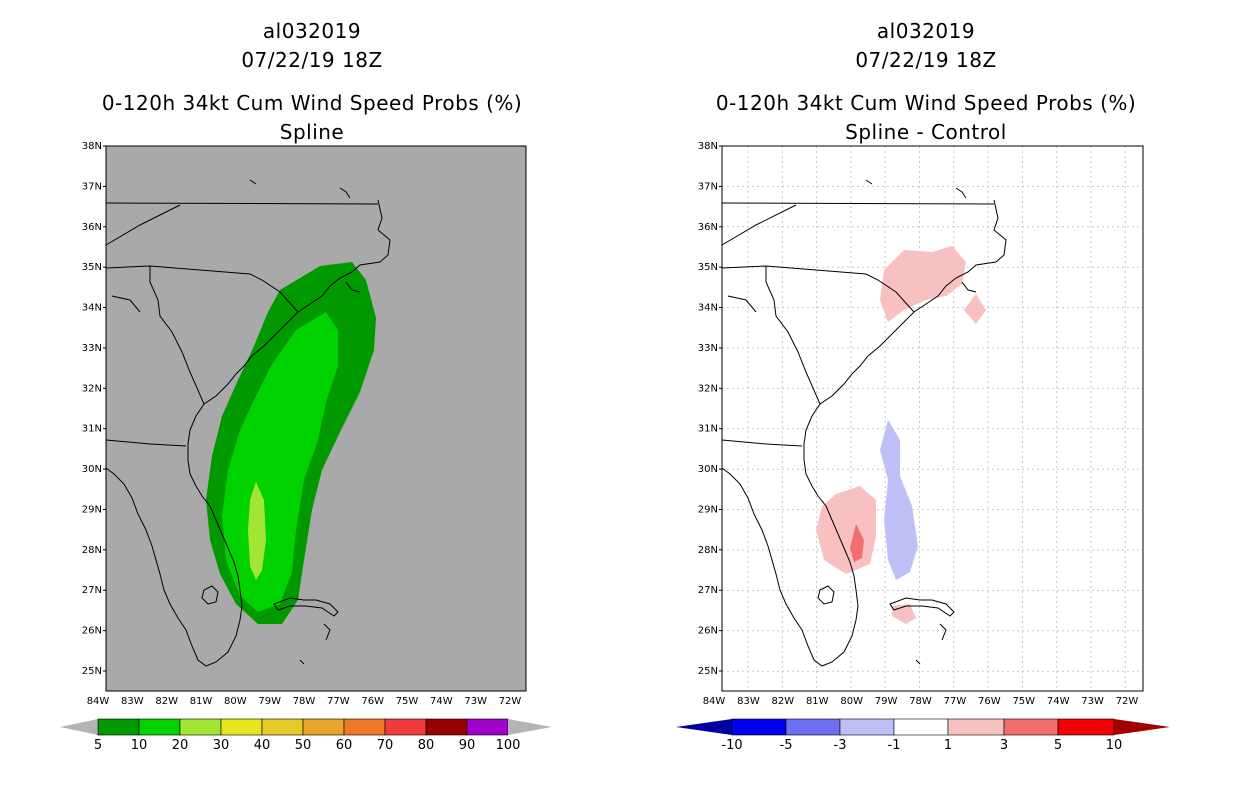 Image resolution: width=1236 pixels, height=800 pixels. What do you see at coordinates (92, 631) in the screenshot?
I see `lat-label: 26N` at bounding box center [92, 631].